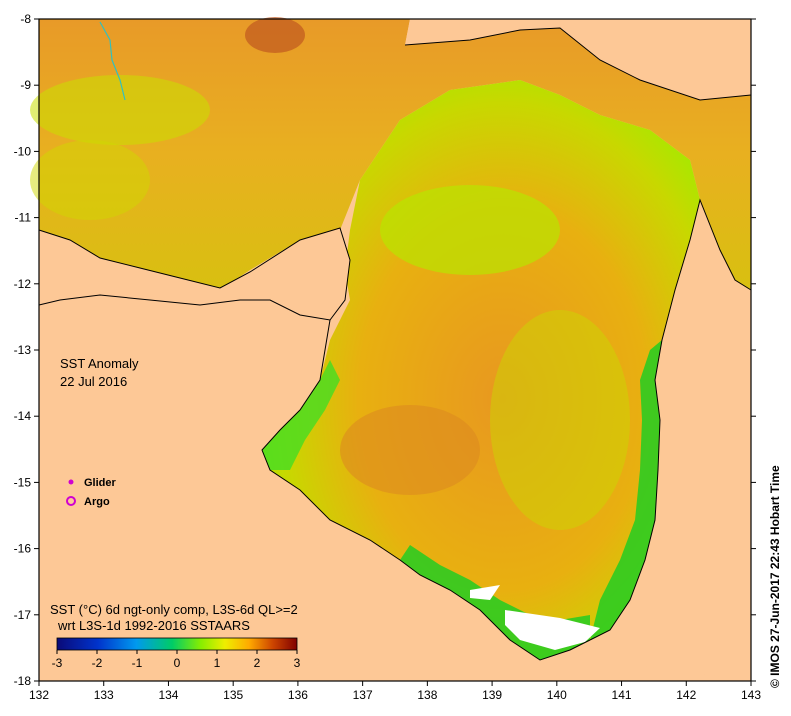  Describe the element at coordinates (23, 615) in the screenshot. I see `y-tick-label: -17` at that location.